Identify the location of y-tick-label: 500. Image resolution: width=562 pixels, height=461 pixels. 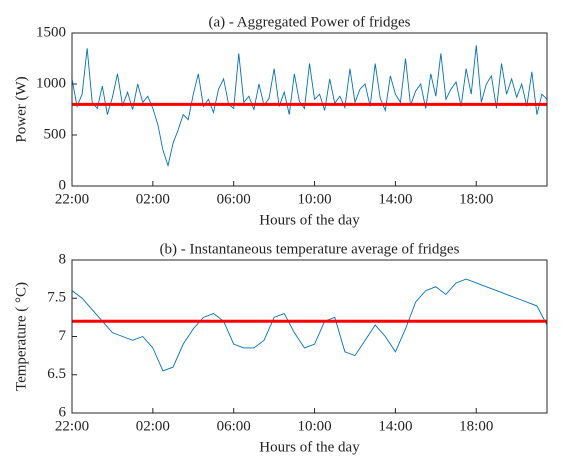
(55, 134).